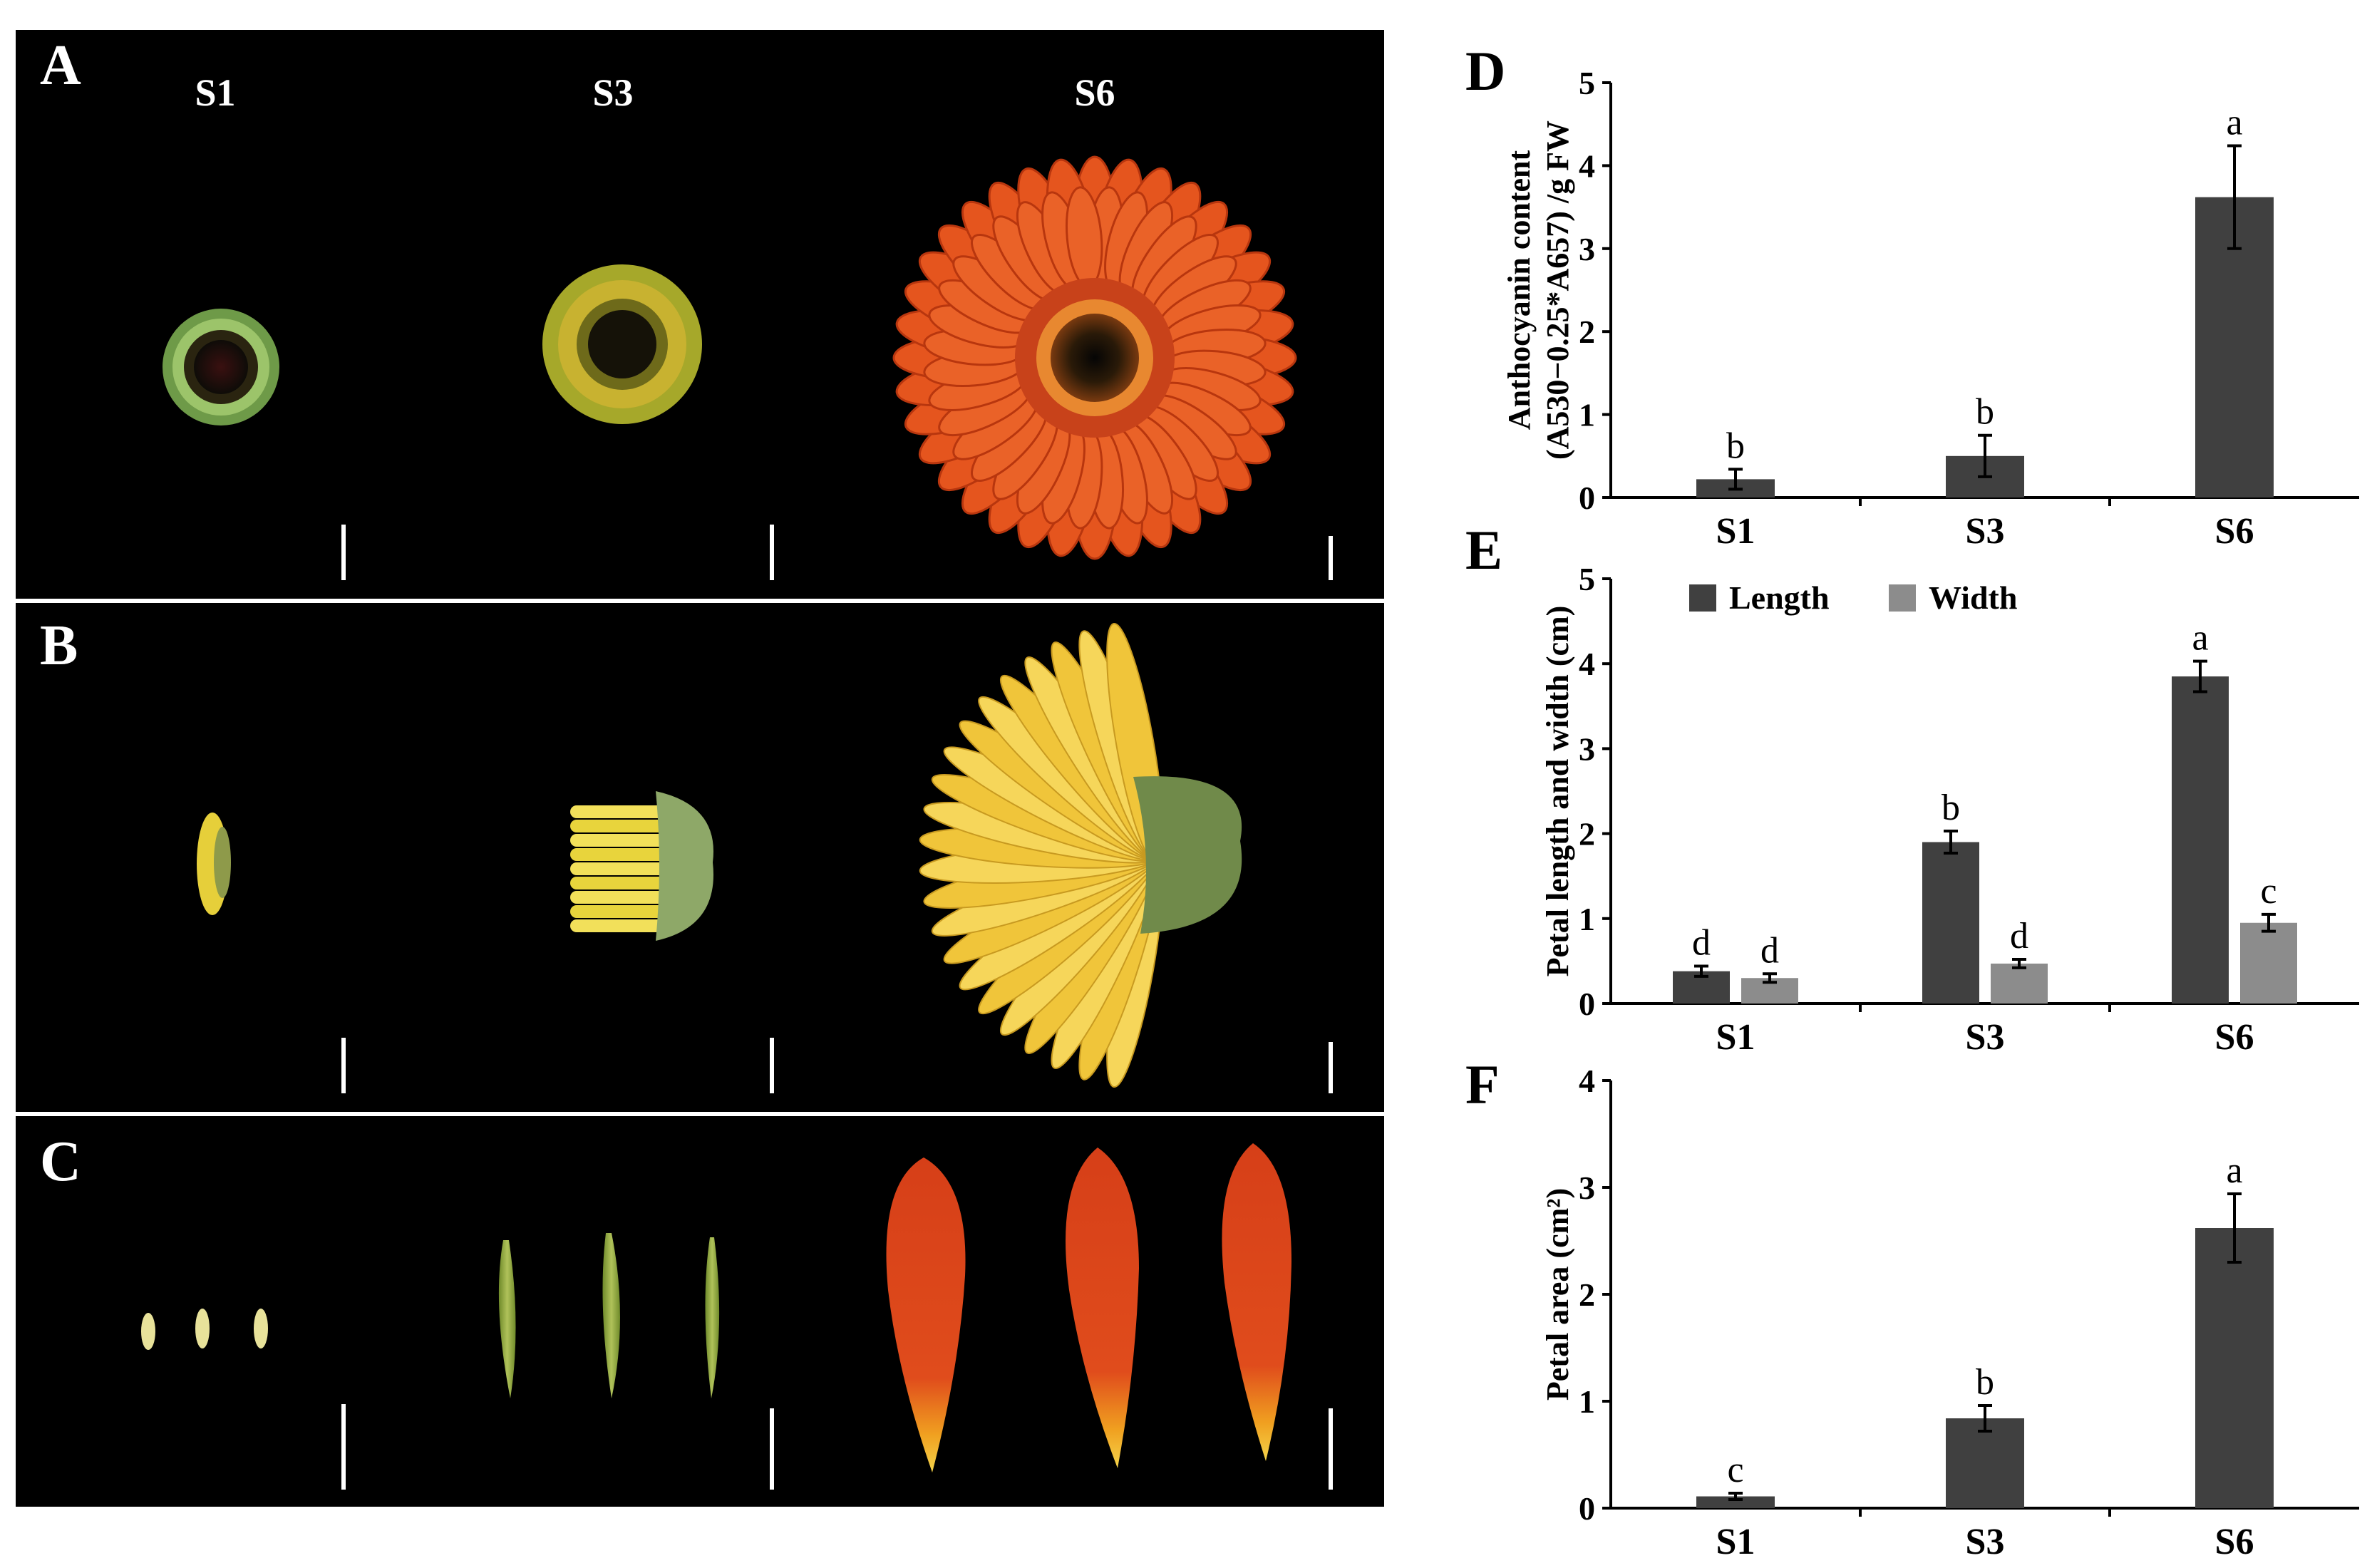 The image size is (2372, 1568). I want to click on panel-label-d: D, so click(1485, 71).